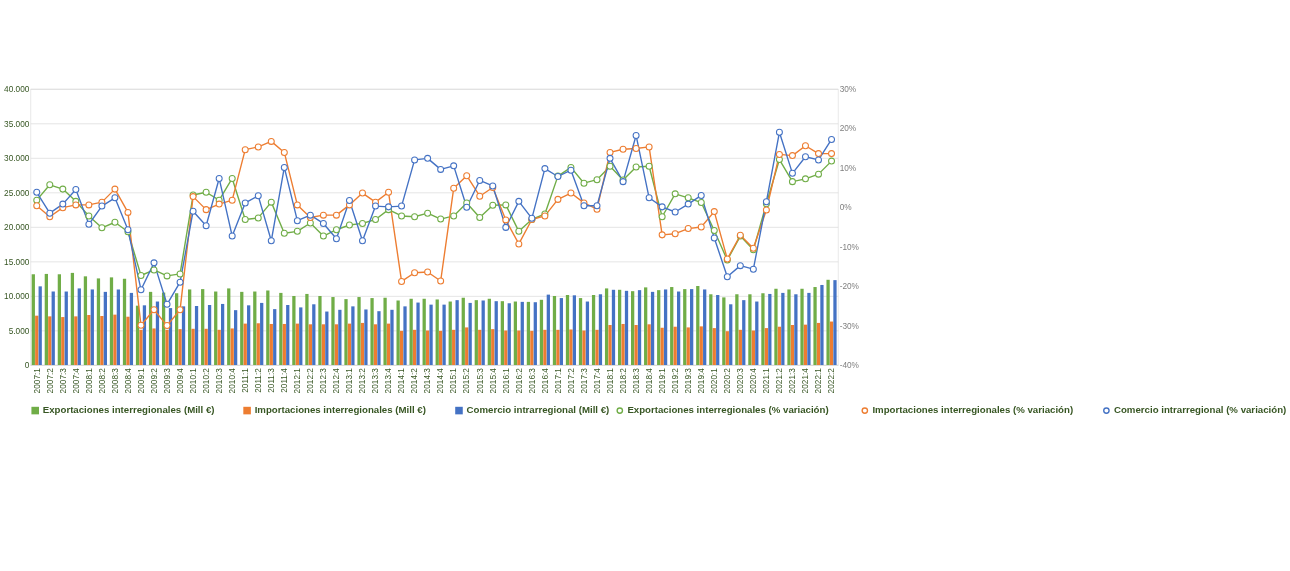 The height and width of the screenshot is (571, 1290). I want to click on legend-label: Exportaciones interregionales (Mill €), so click(128, 410).